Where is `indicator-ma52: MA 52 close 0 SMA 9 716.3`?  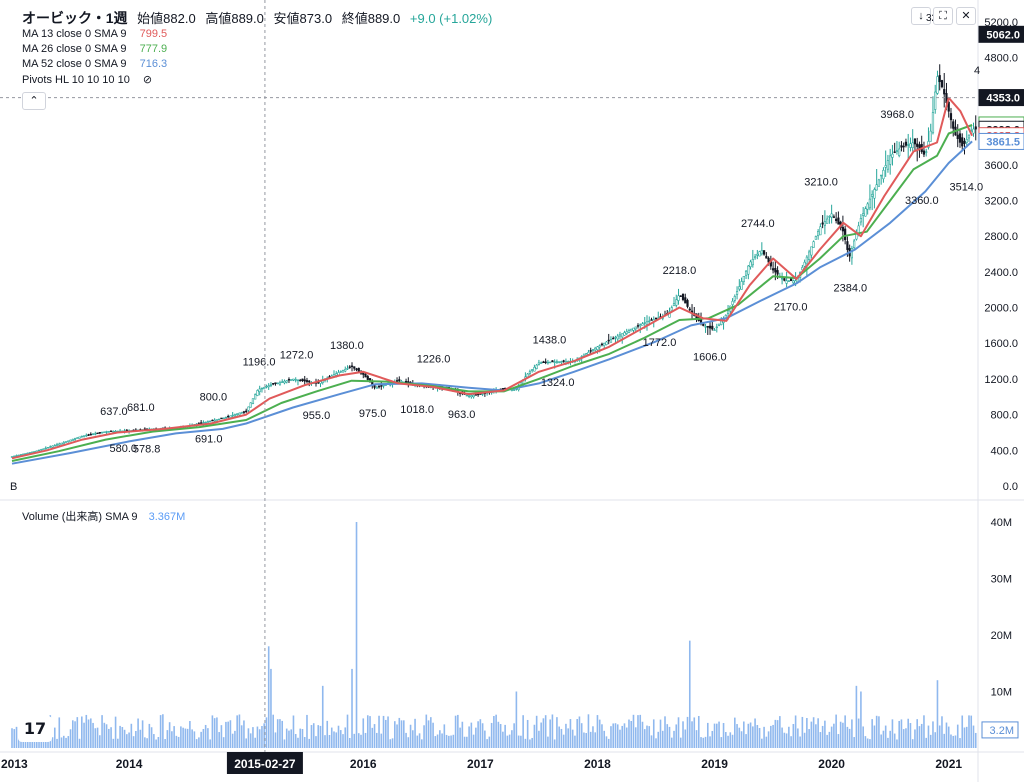
indicator-ma52: MA 52 close 0 SMA 9 716.3 is located at coordinates (94, 64).